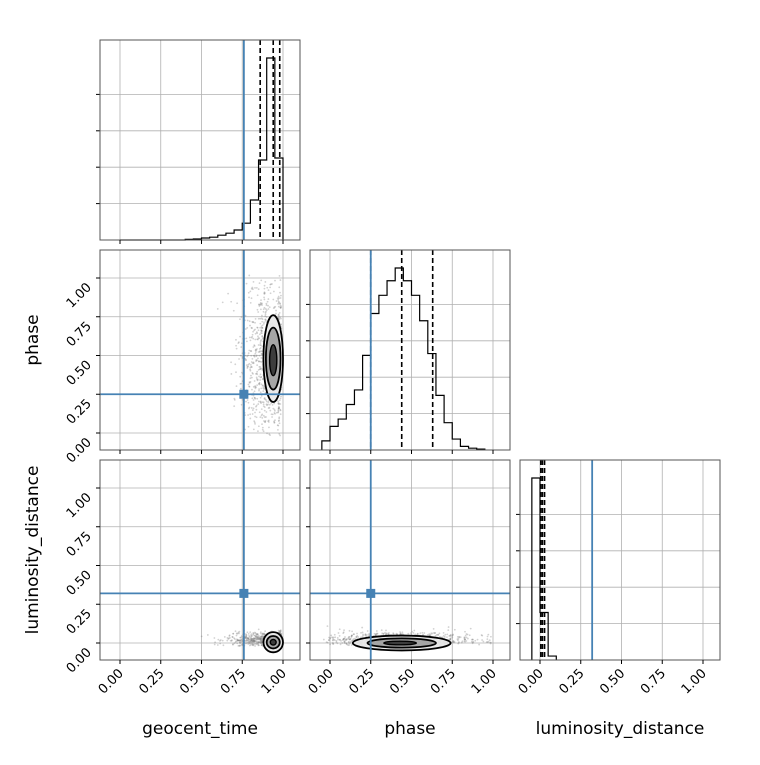 The width and height of the screenshot is (760, 765). What do you see at coordinates (401, 643) in the screenshot?
I see `contour-line` at bounding box center [401, 643].